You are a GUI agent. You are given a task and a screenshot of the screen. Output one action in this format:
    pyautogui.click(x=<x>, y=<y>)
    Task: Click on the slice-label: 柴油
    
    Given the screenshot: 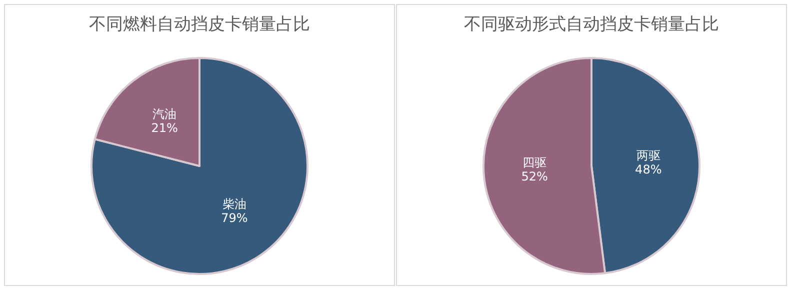 What is the action you would take?
    pyautogui.click(x=234, y=204)
    